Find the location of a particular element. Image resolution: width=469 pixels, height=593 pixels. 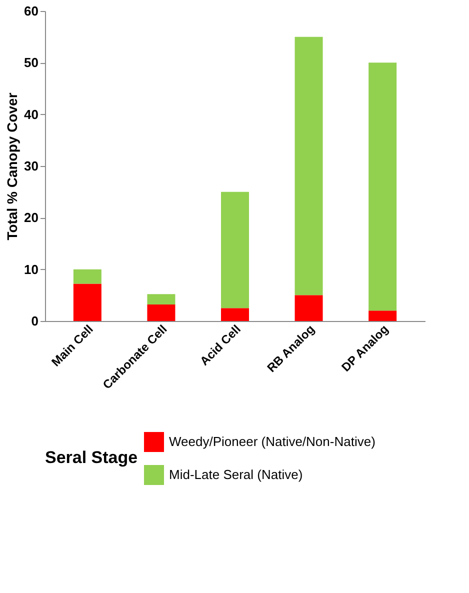

y-tick-label: 50 is located at coordinates (31, 62).